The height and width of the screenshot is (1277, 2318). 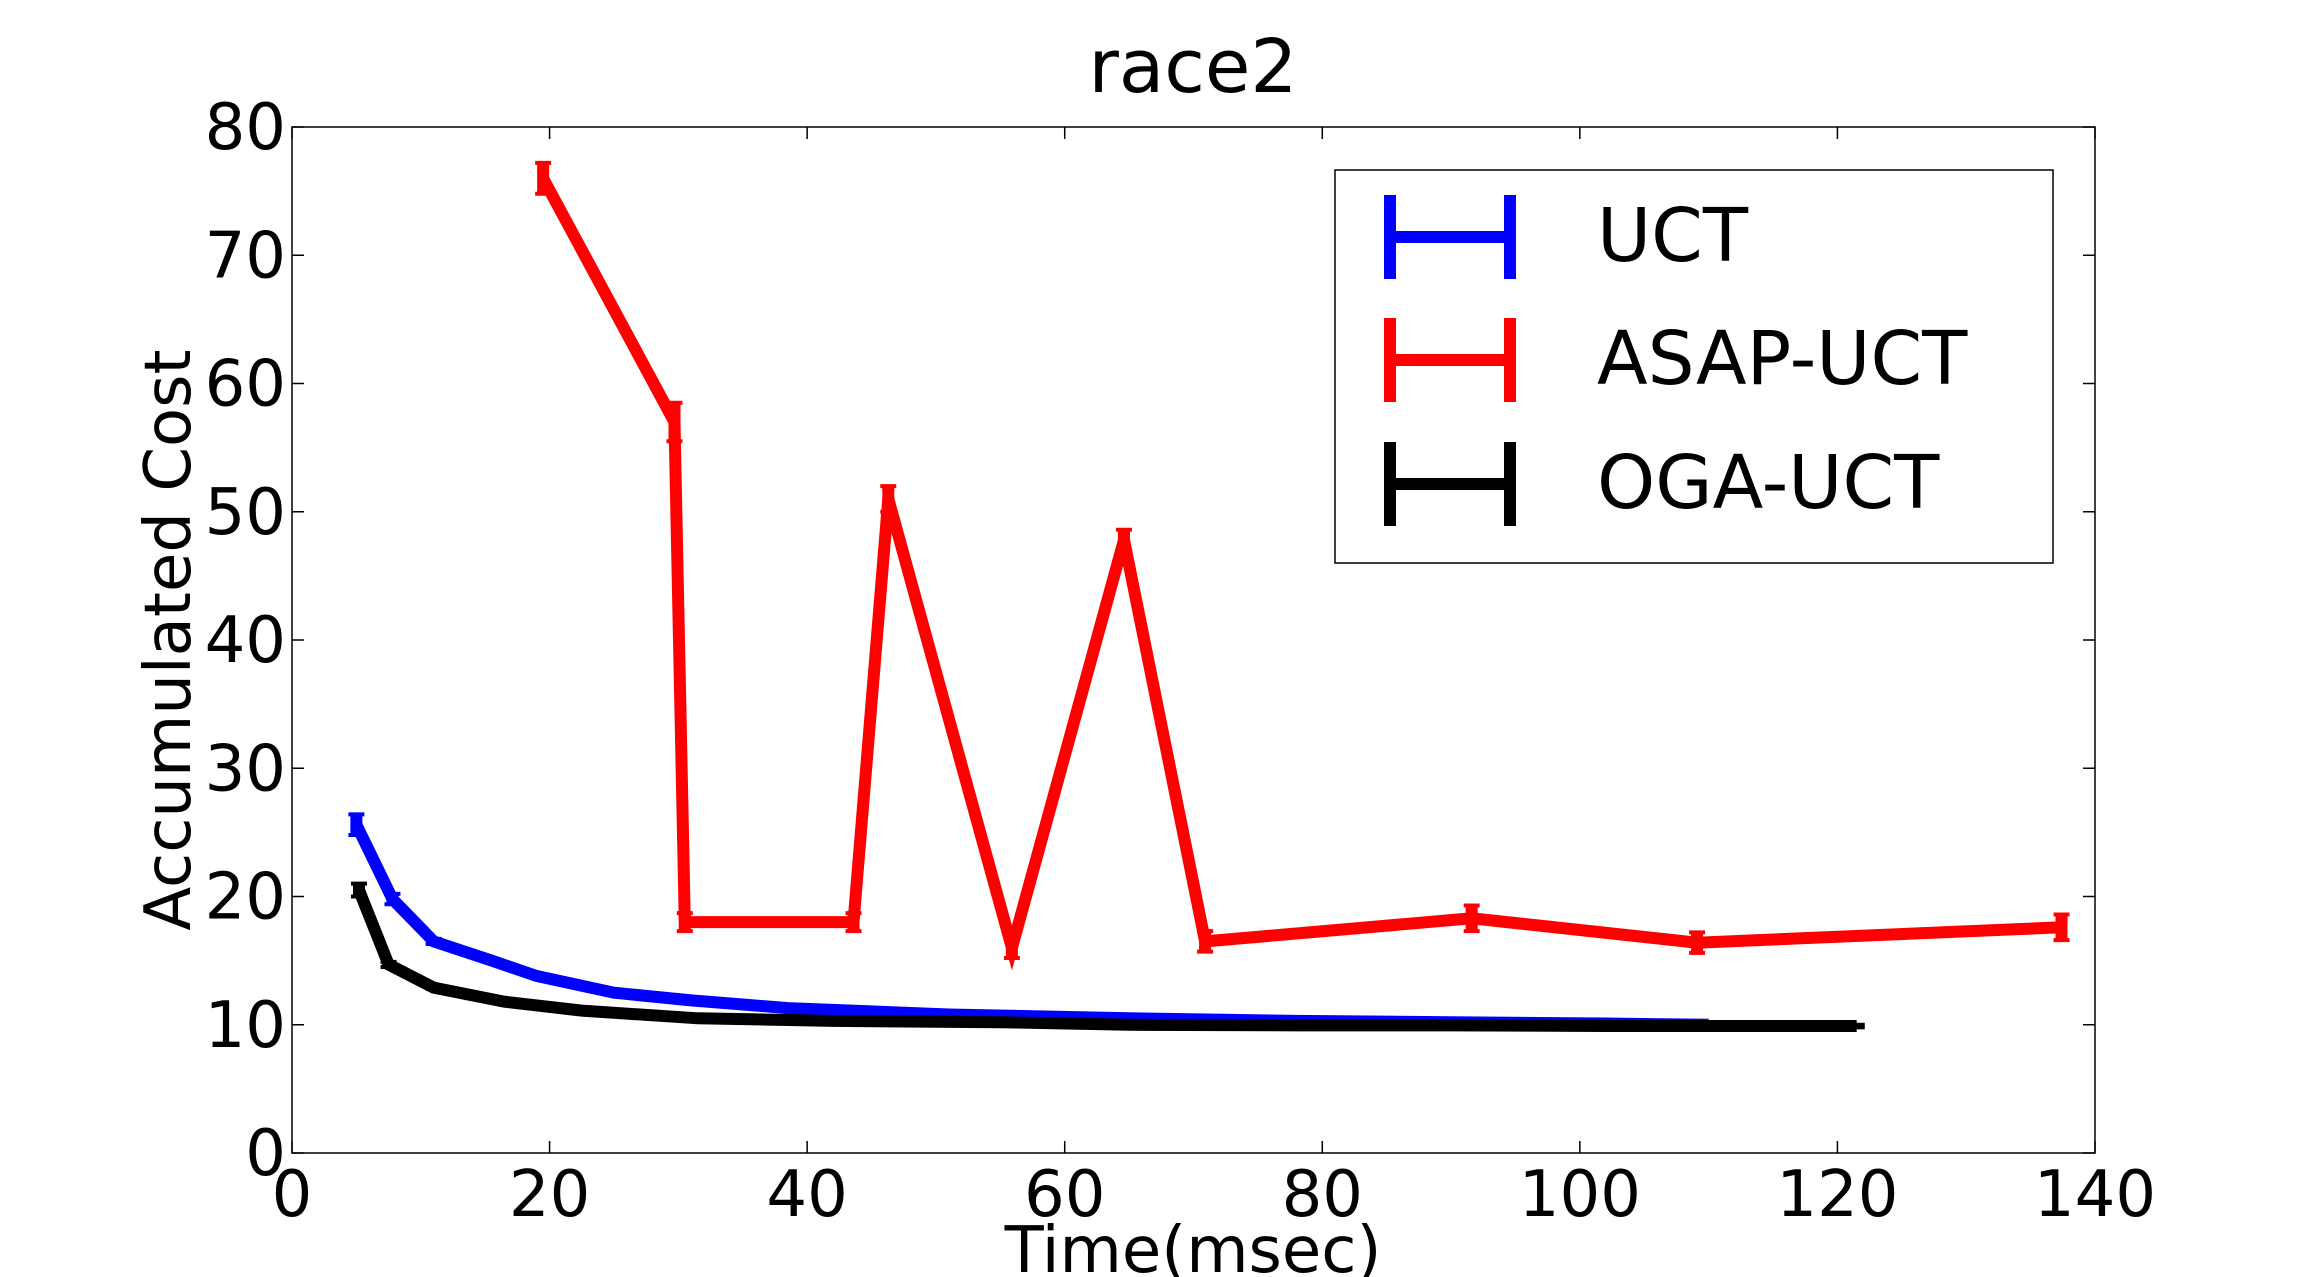 What do you see at coordinates (245, 385) in the screenshot?
I see `y-tick-label: 60` at bounding box center [245, 385].